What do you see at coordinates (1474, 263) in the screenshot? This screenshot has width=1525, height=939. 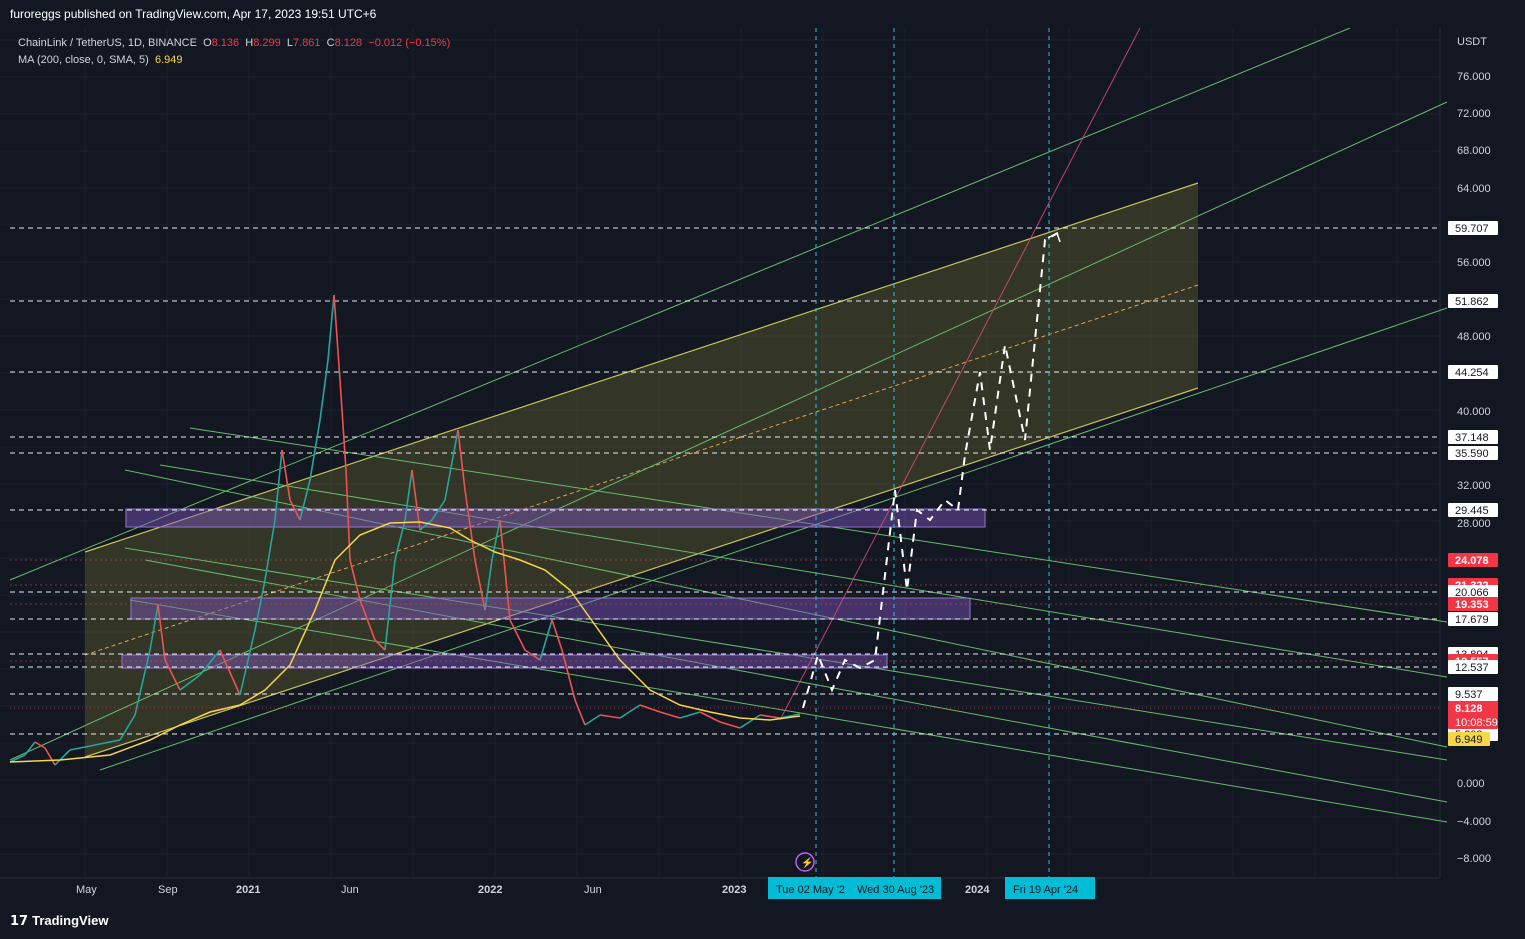 I see `y-tick-label: 56.000` at bounding box center [1474, 263].